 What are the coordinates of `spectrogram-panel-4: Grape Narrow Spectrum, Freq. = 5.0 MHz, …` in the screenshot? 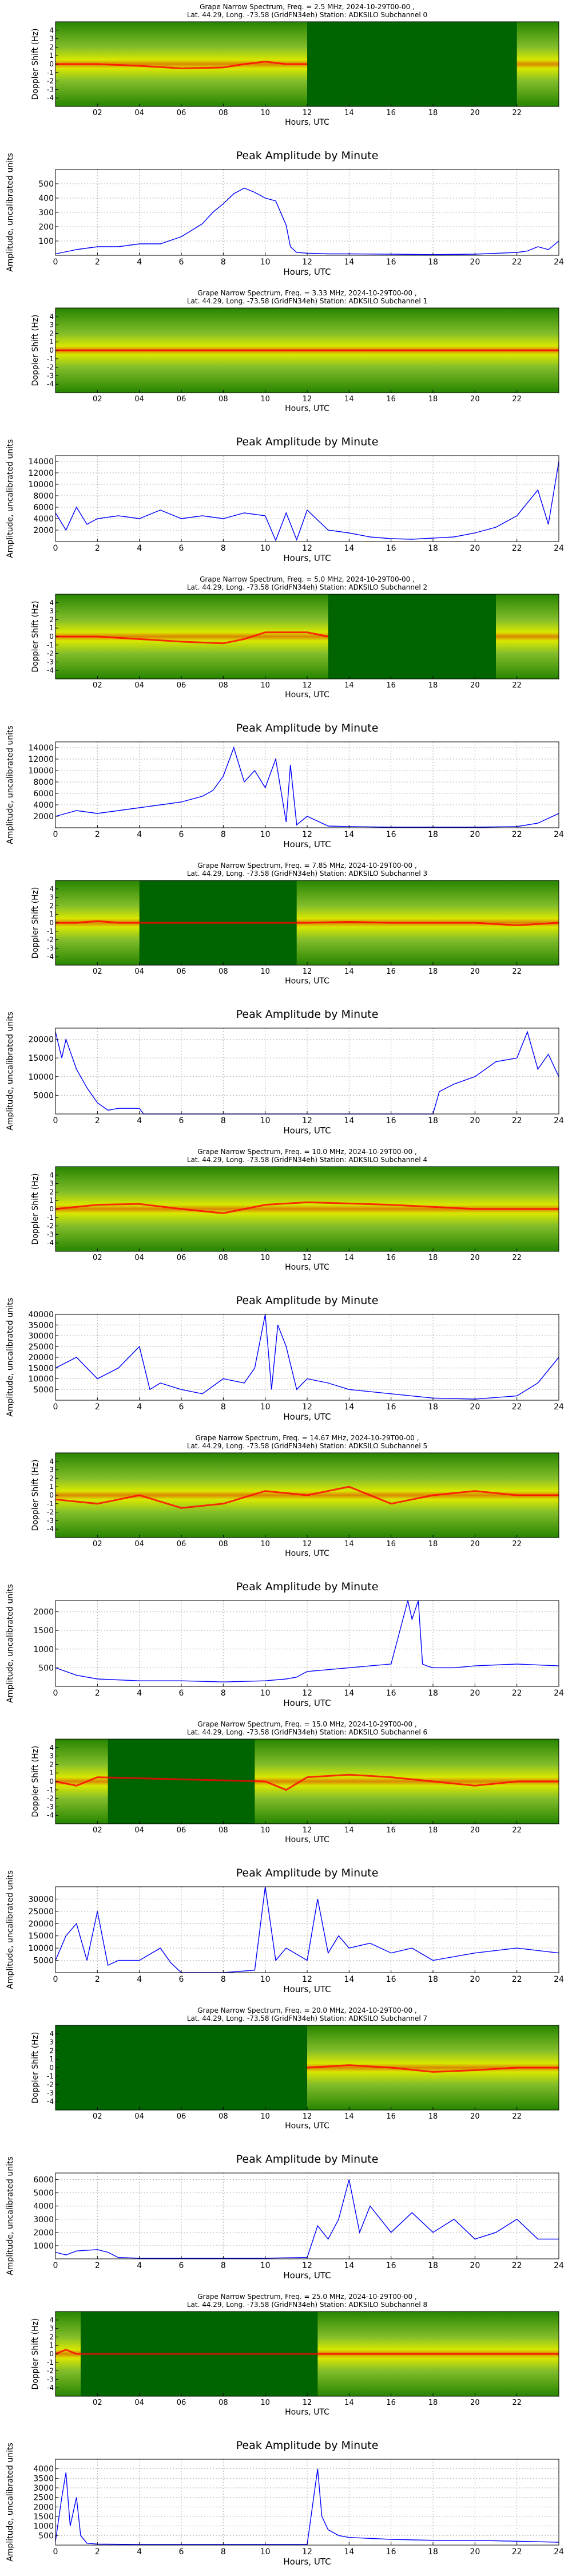 It's located at (295, 637).